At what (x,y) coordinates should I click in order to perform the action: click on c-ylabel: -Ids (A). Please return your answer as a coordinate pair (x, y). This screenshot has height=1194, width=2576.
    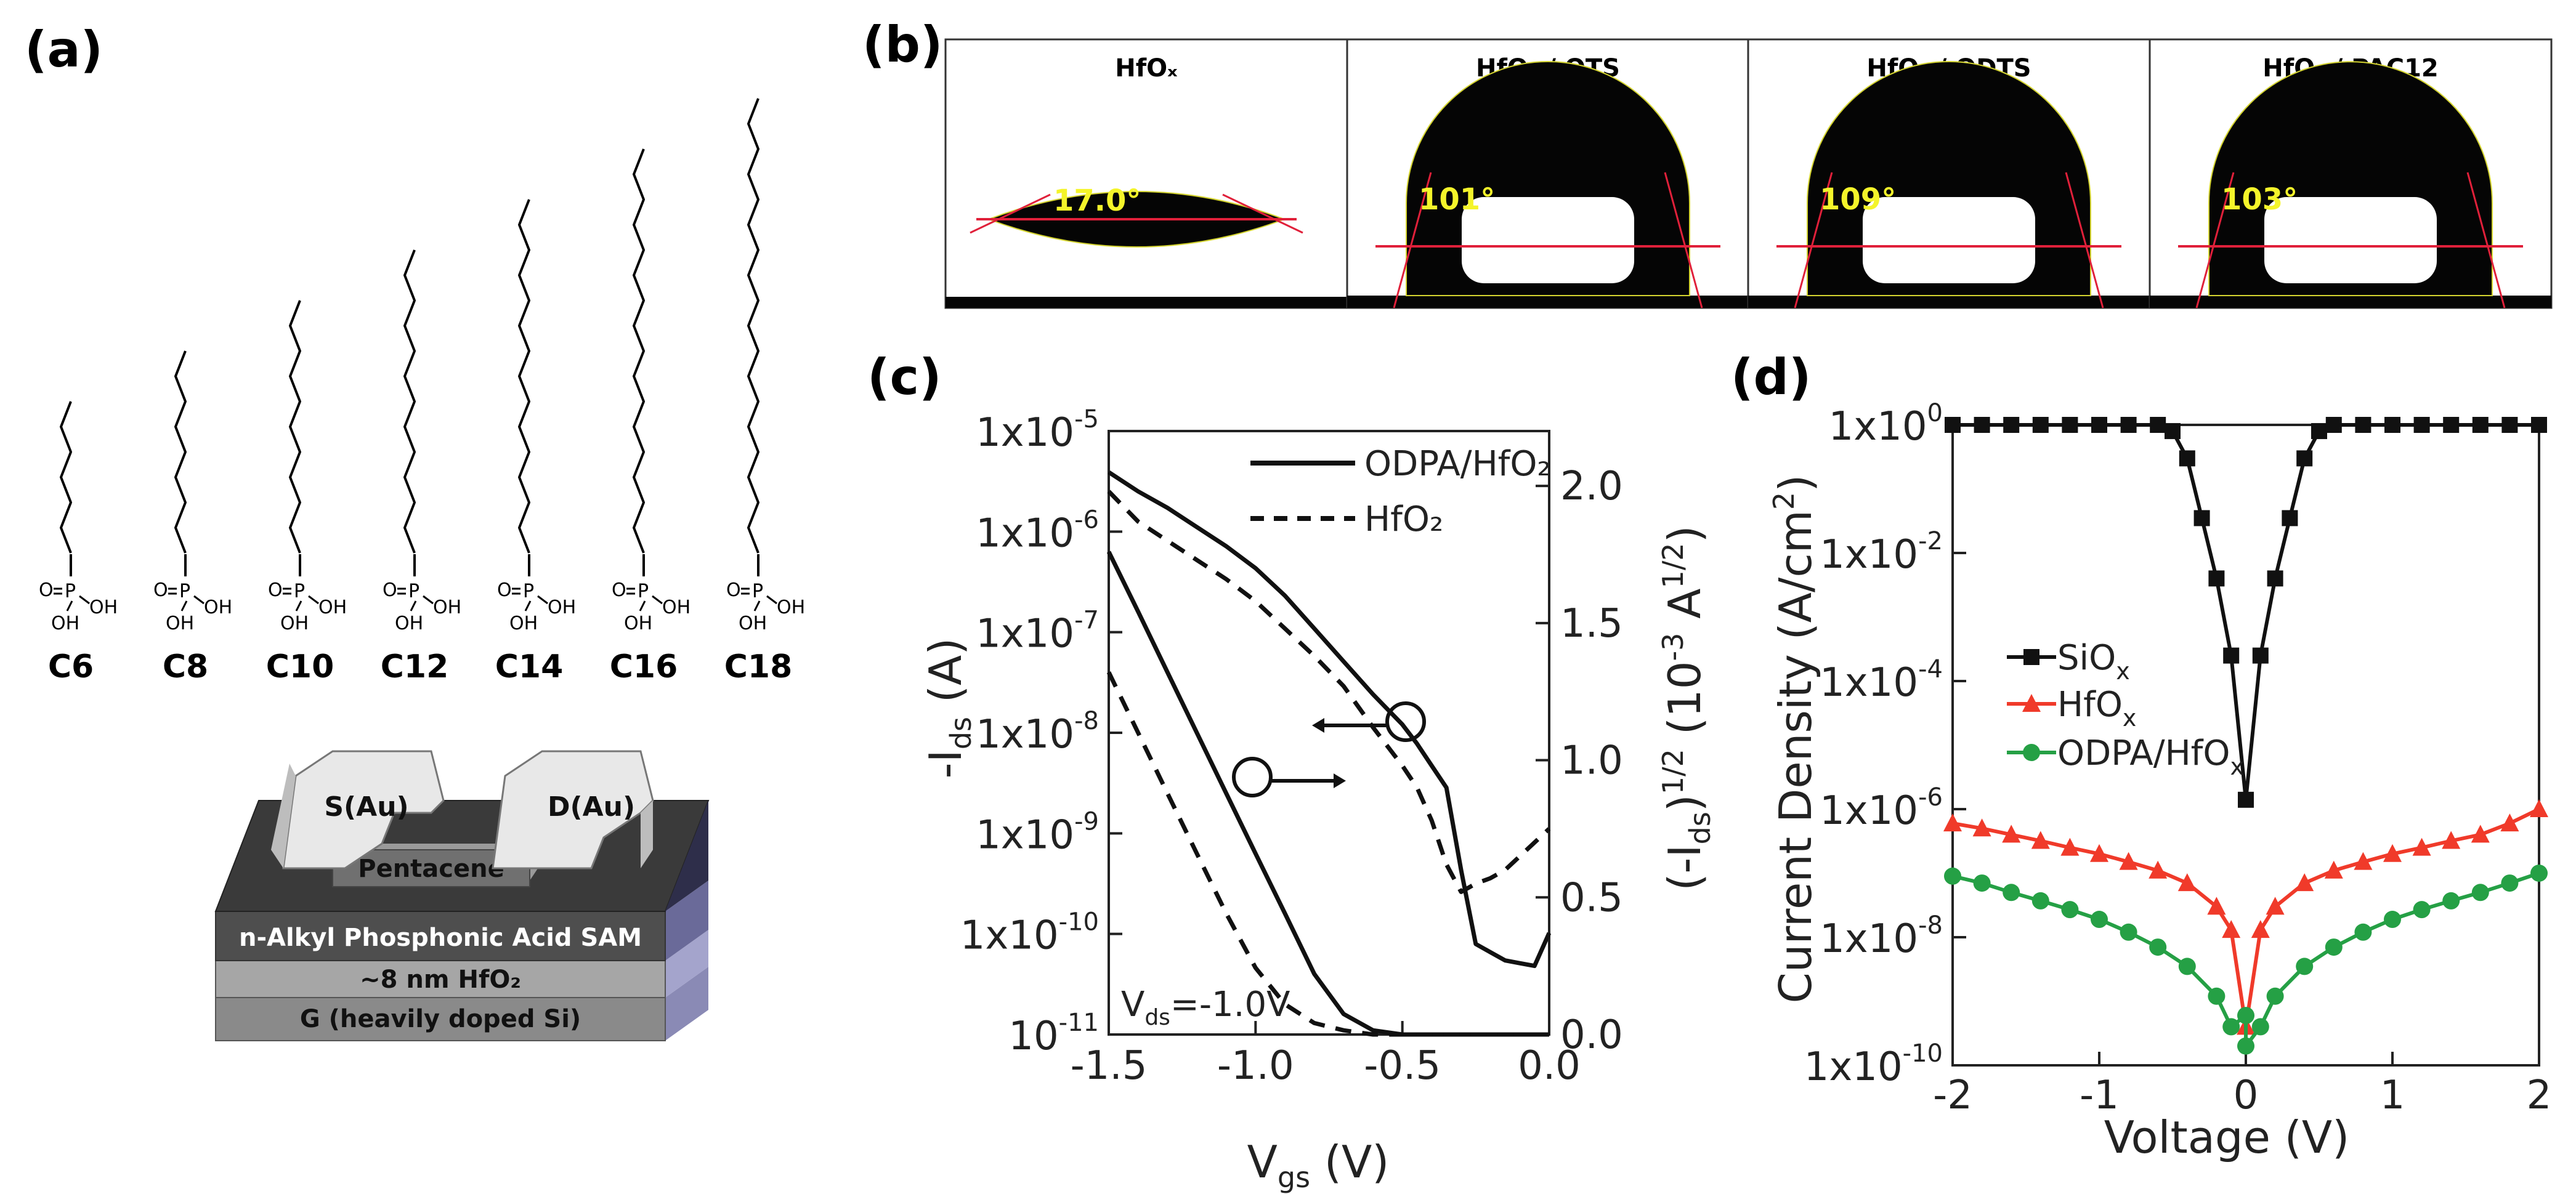
    Looking at the image, I should click on (949, 708).